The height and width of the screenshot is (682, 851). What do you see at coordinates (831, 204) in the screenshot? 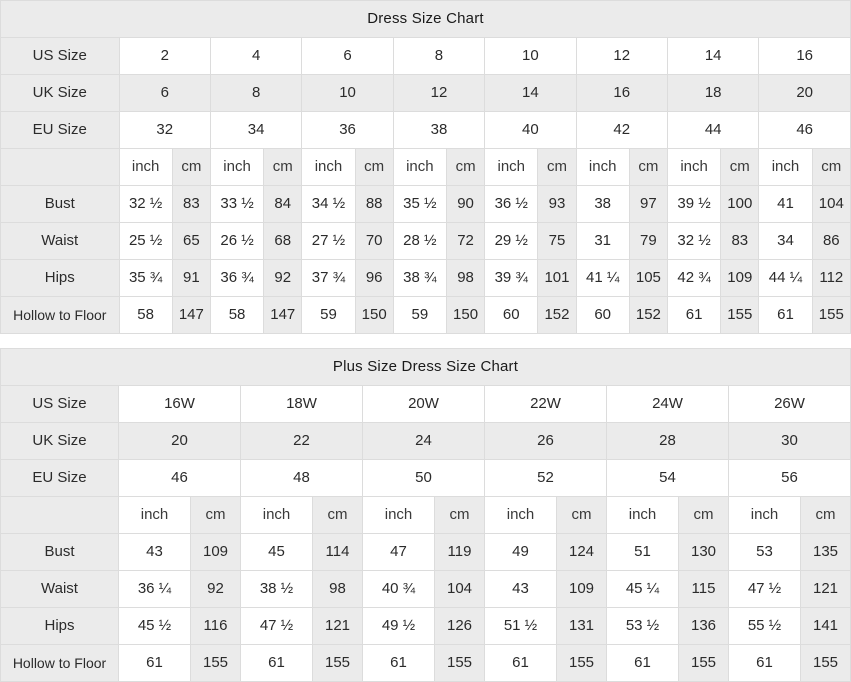
I see `measurement-cell-cm: 104` at bounding box center [831, 204].